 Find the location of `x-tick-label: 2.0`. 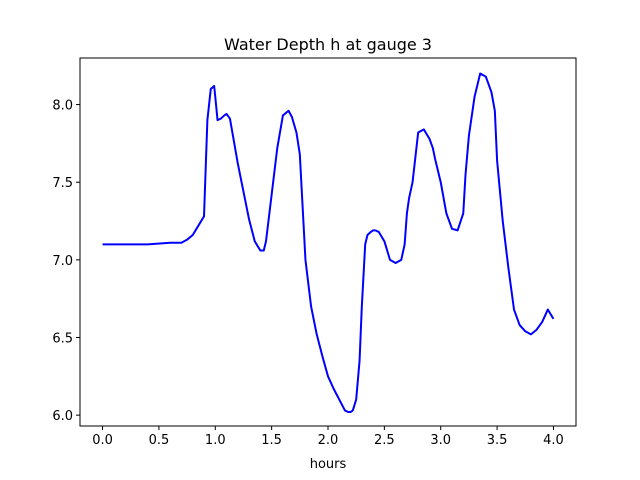

x-tick-label: 2.0 is located at coordinates (328, 440).